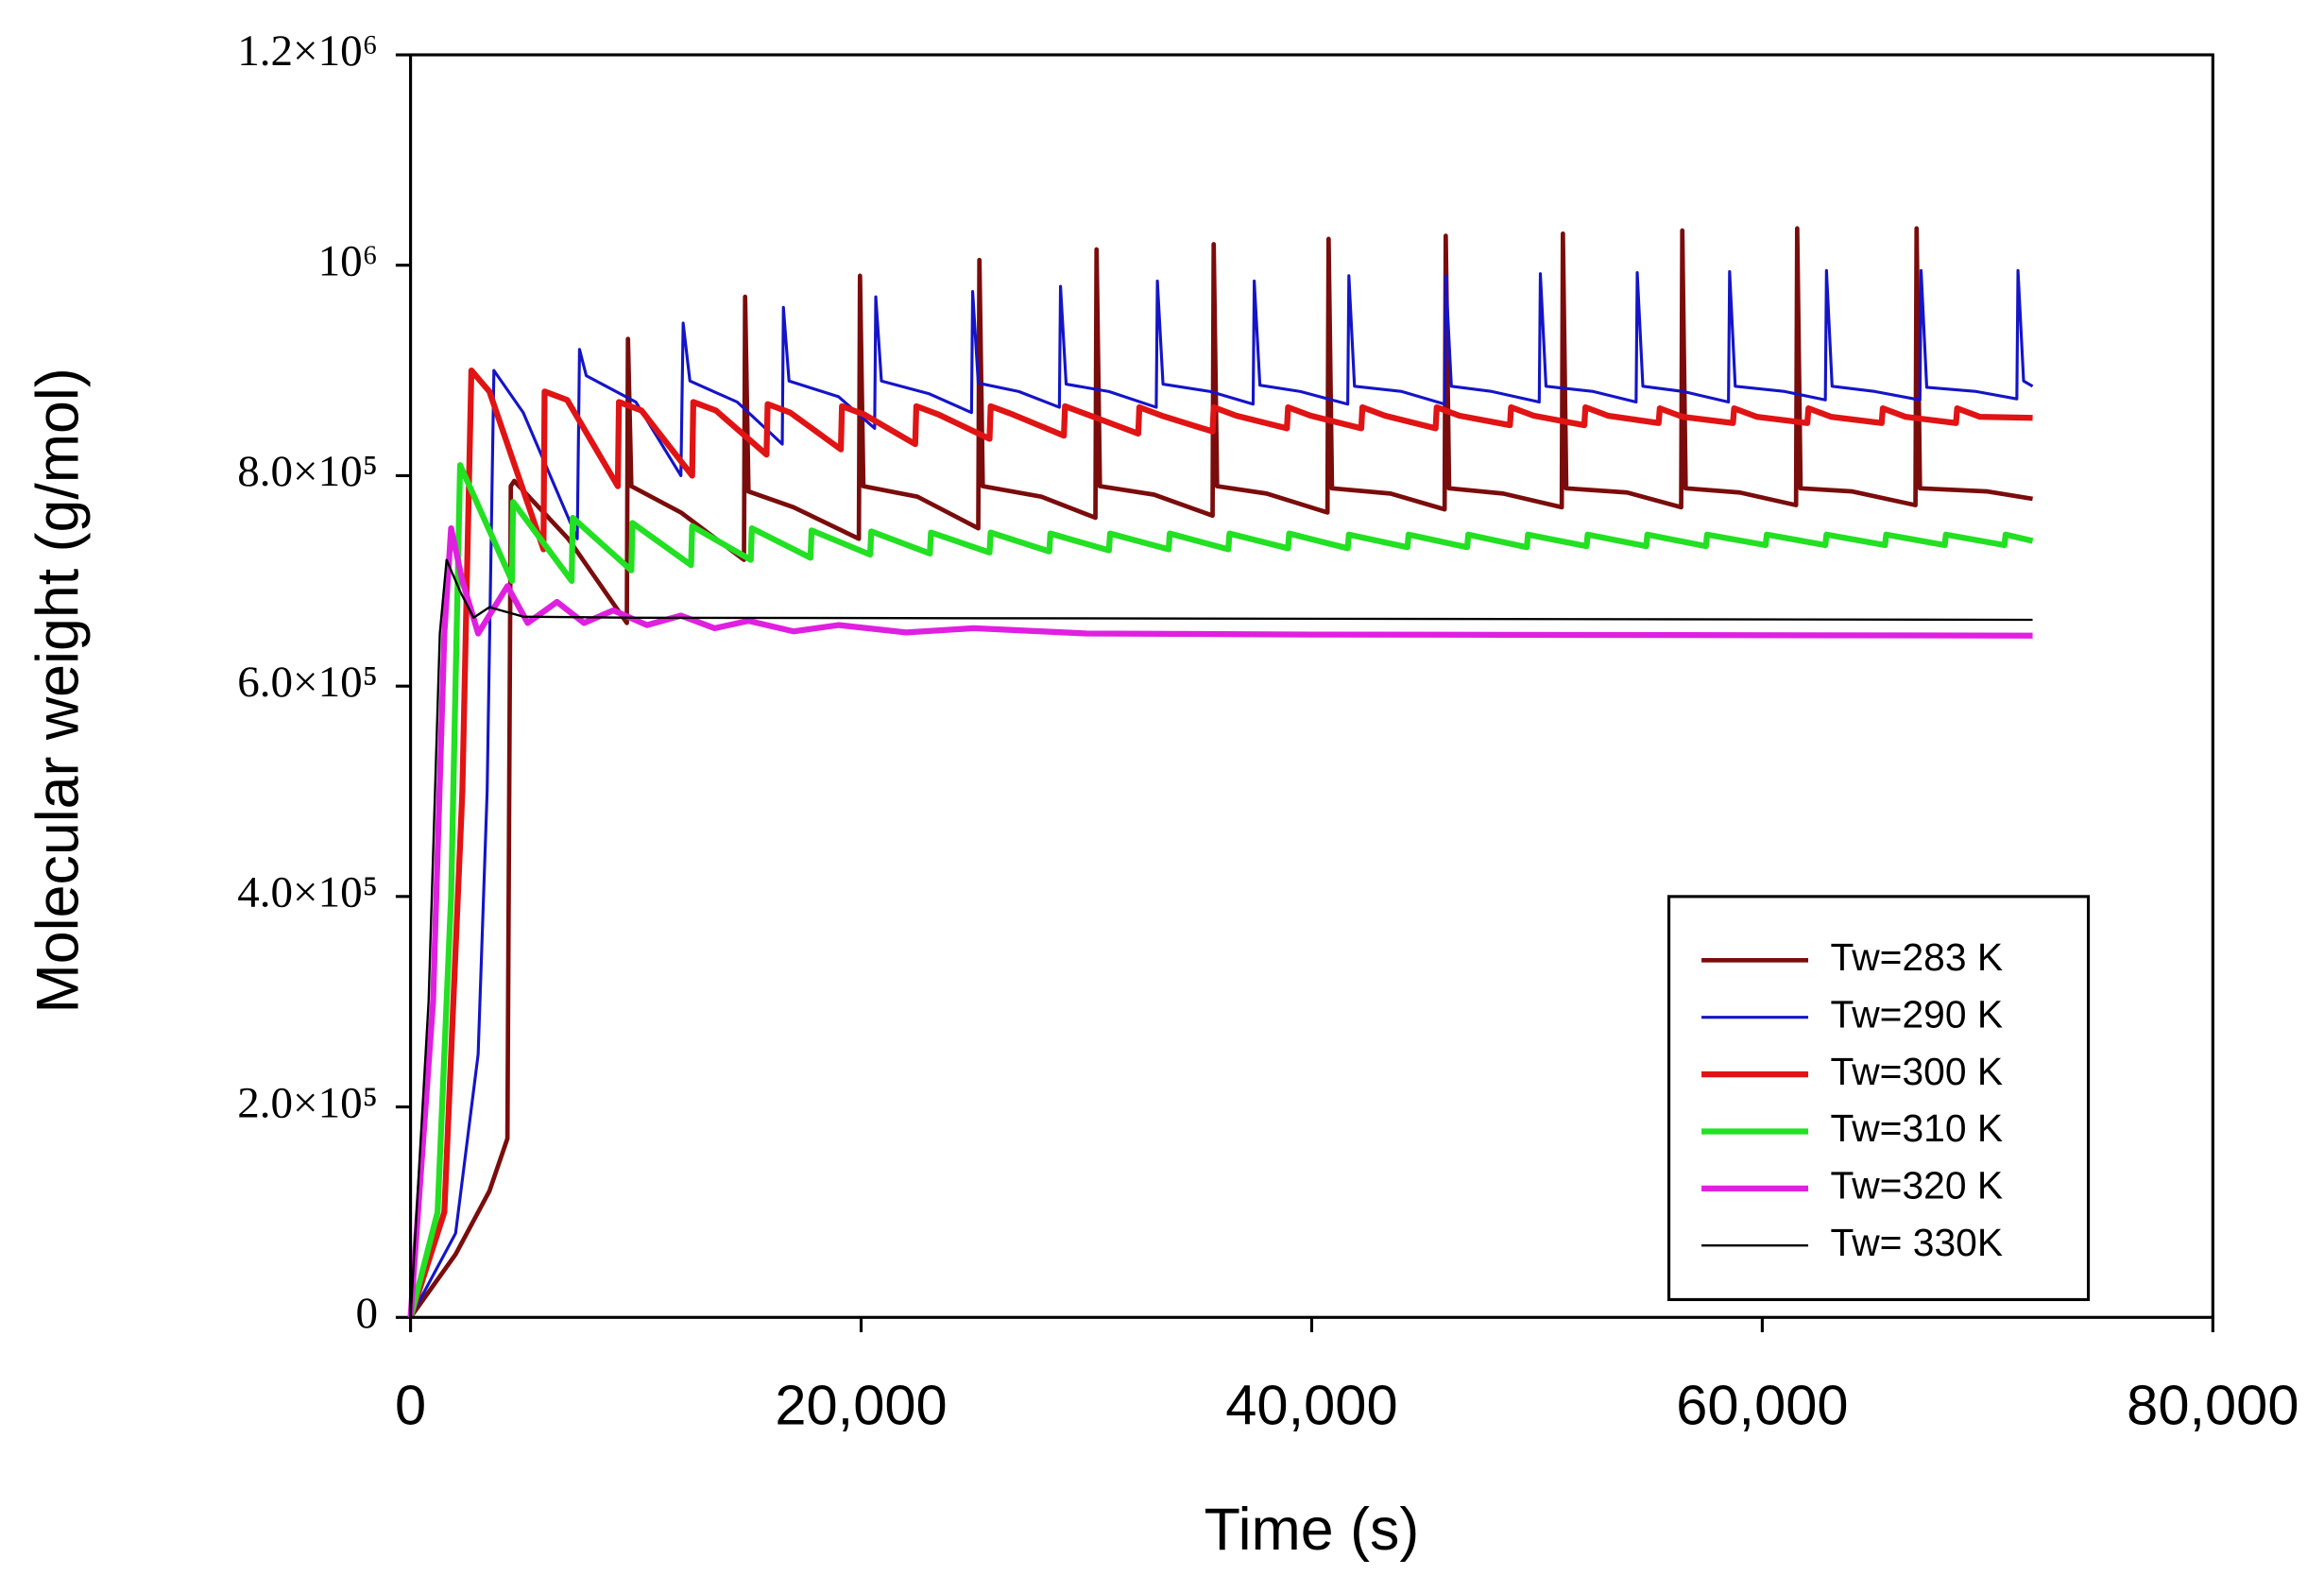  Describe the element at coordinates (1311, 1404) in the screenshot. I see `x-tick-label: 40,000` at that location.